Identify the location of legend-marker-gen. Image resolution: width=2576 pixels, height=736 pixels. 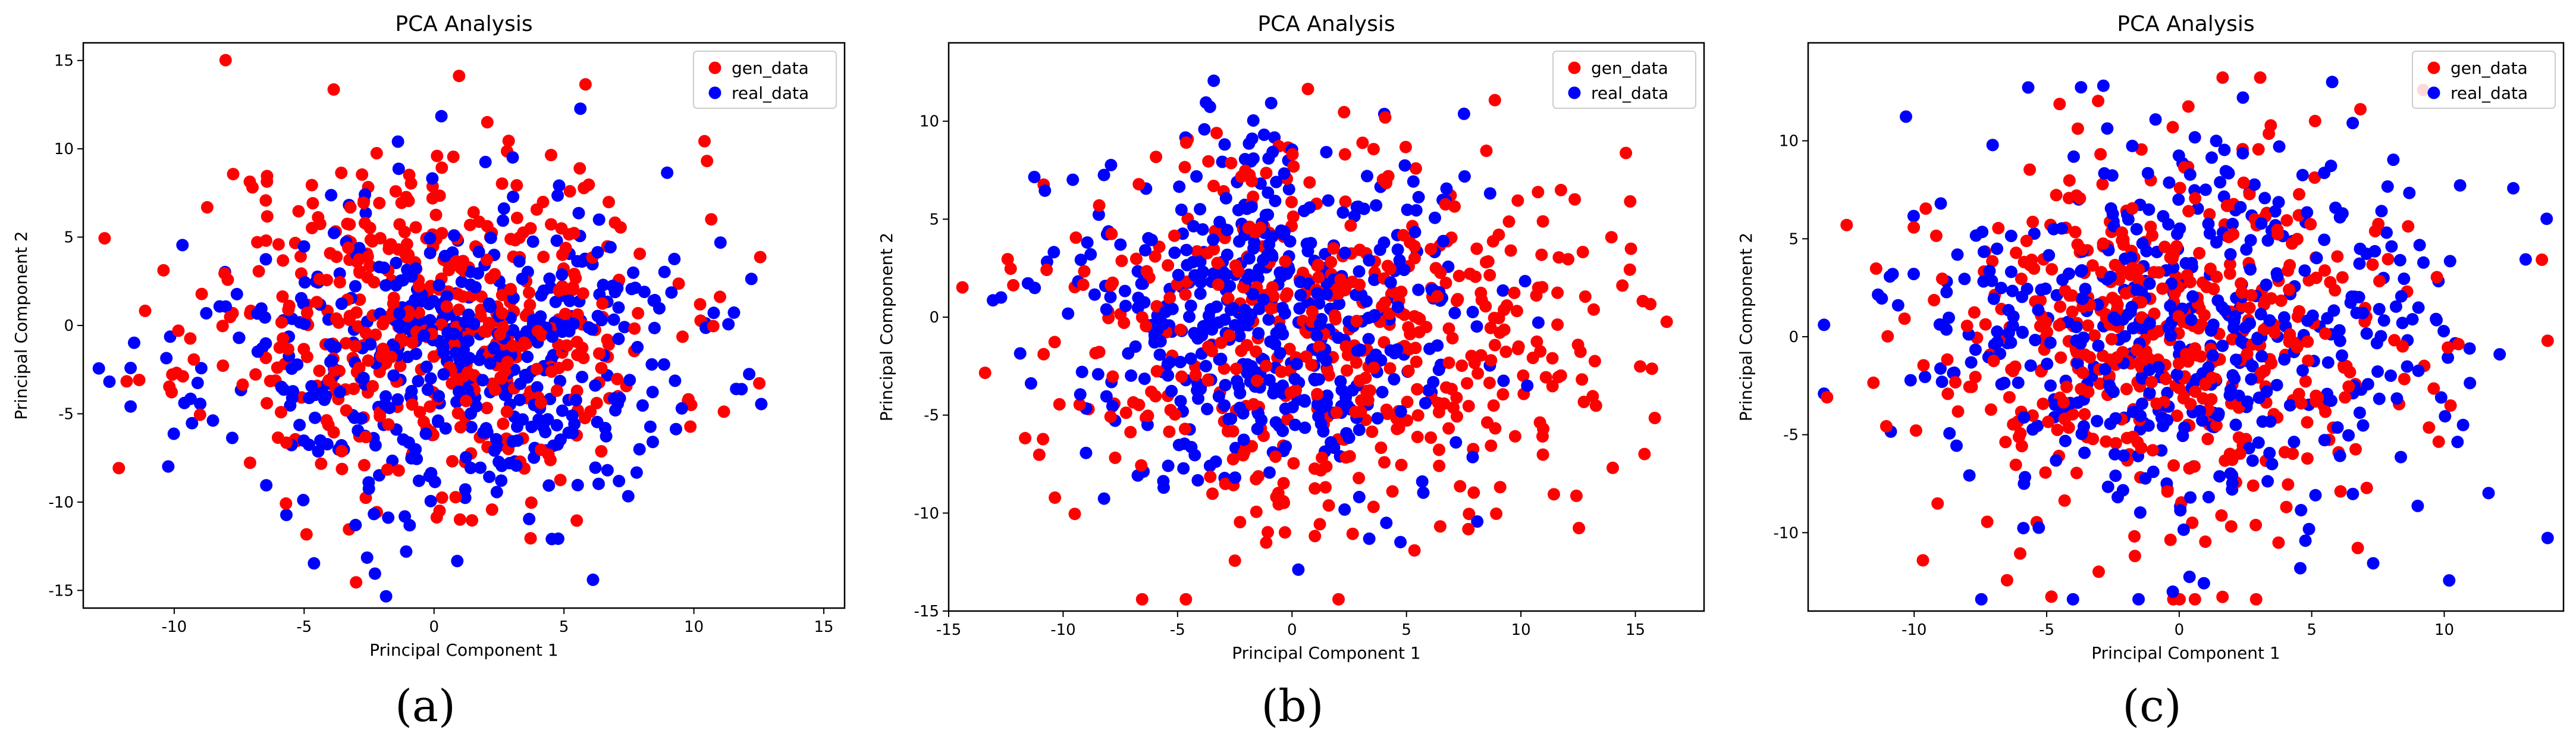
(1574, 67).